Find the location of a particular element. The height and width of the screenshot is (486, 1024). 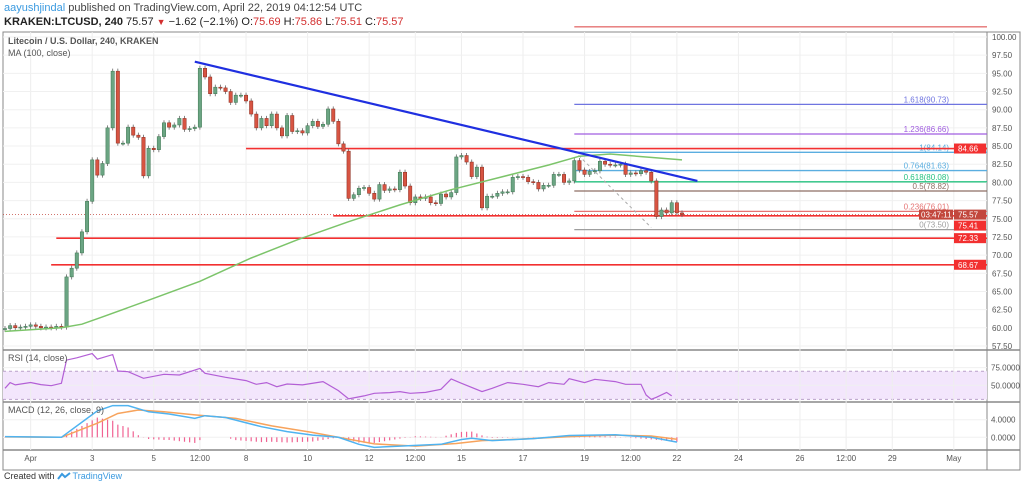

bar-countdown: 03:47:11 is located at coordinates (936, 215).